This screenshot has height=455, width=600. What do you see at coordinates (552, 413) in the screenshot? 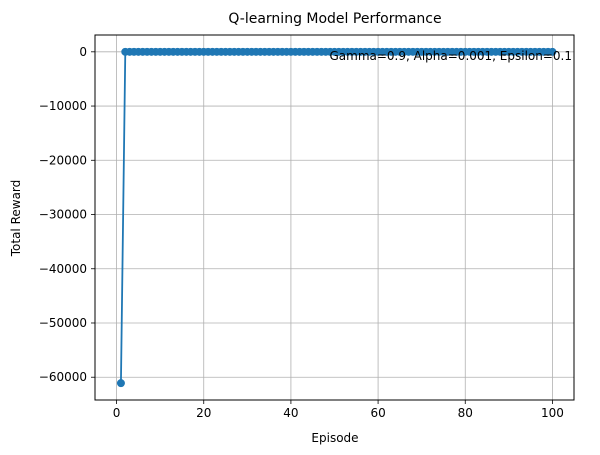
I see `x-tick-label: 100` at bounding box center [552, 413].